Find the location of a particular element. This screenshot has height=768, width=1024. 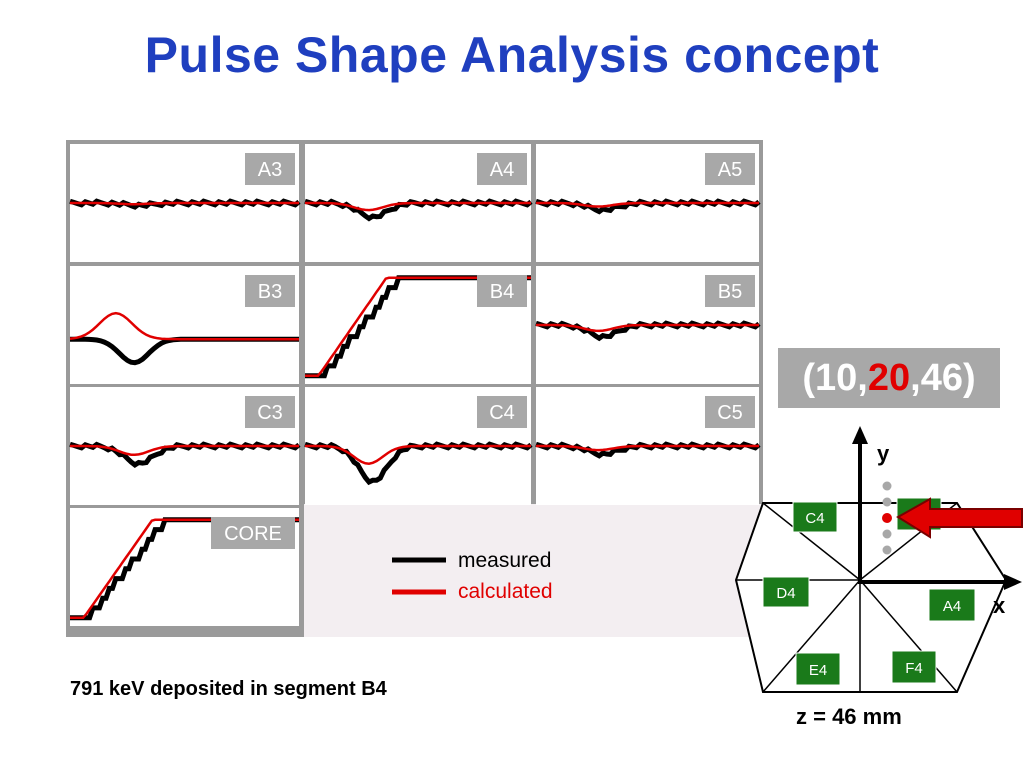

segment-e4: E4 is located at coordinates (818, 669).